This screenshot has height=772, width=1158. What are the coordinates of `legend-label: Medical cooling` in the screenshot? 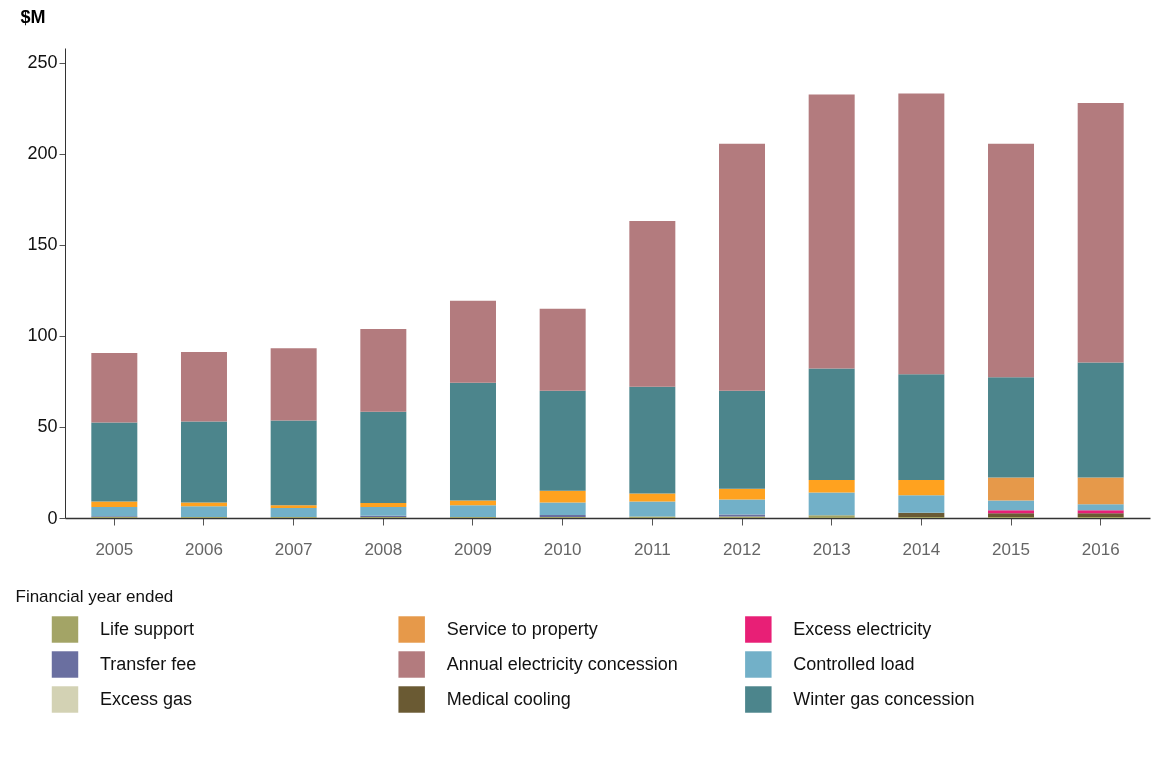 It's located at (508, 698).